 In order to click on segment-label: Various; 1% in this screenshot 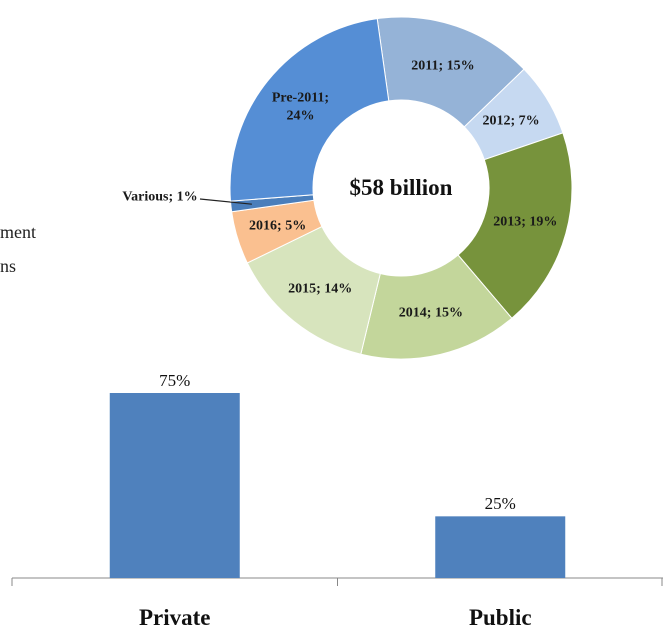, I will do `click(160, 197)`.